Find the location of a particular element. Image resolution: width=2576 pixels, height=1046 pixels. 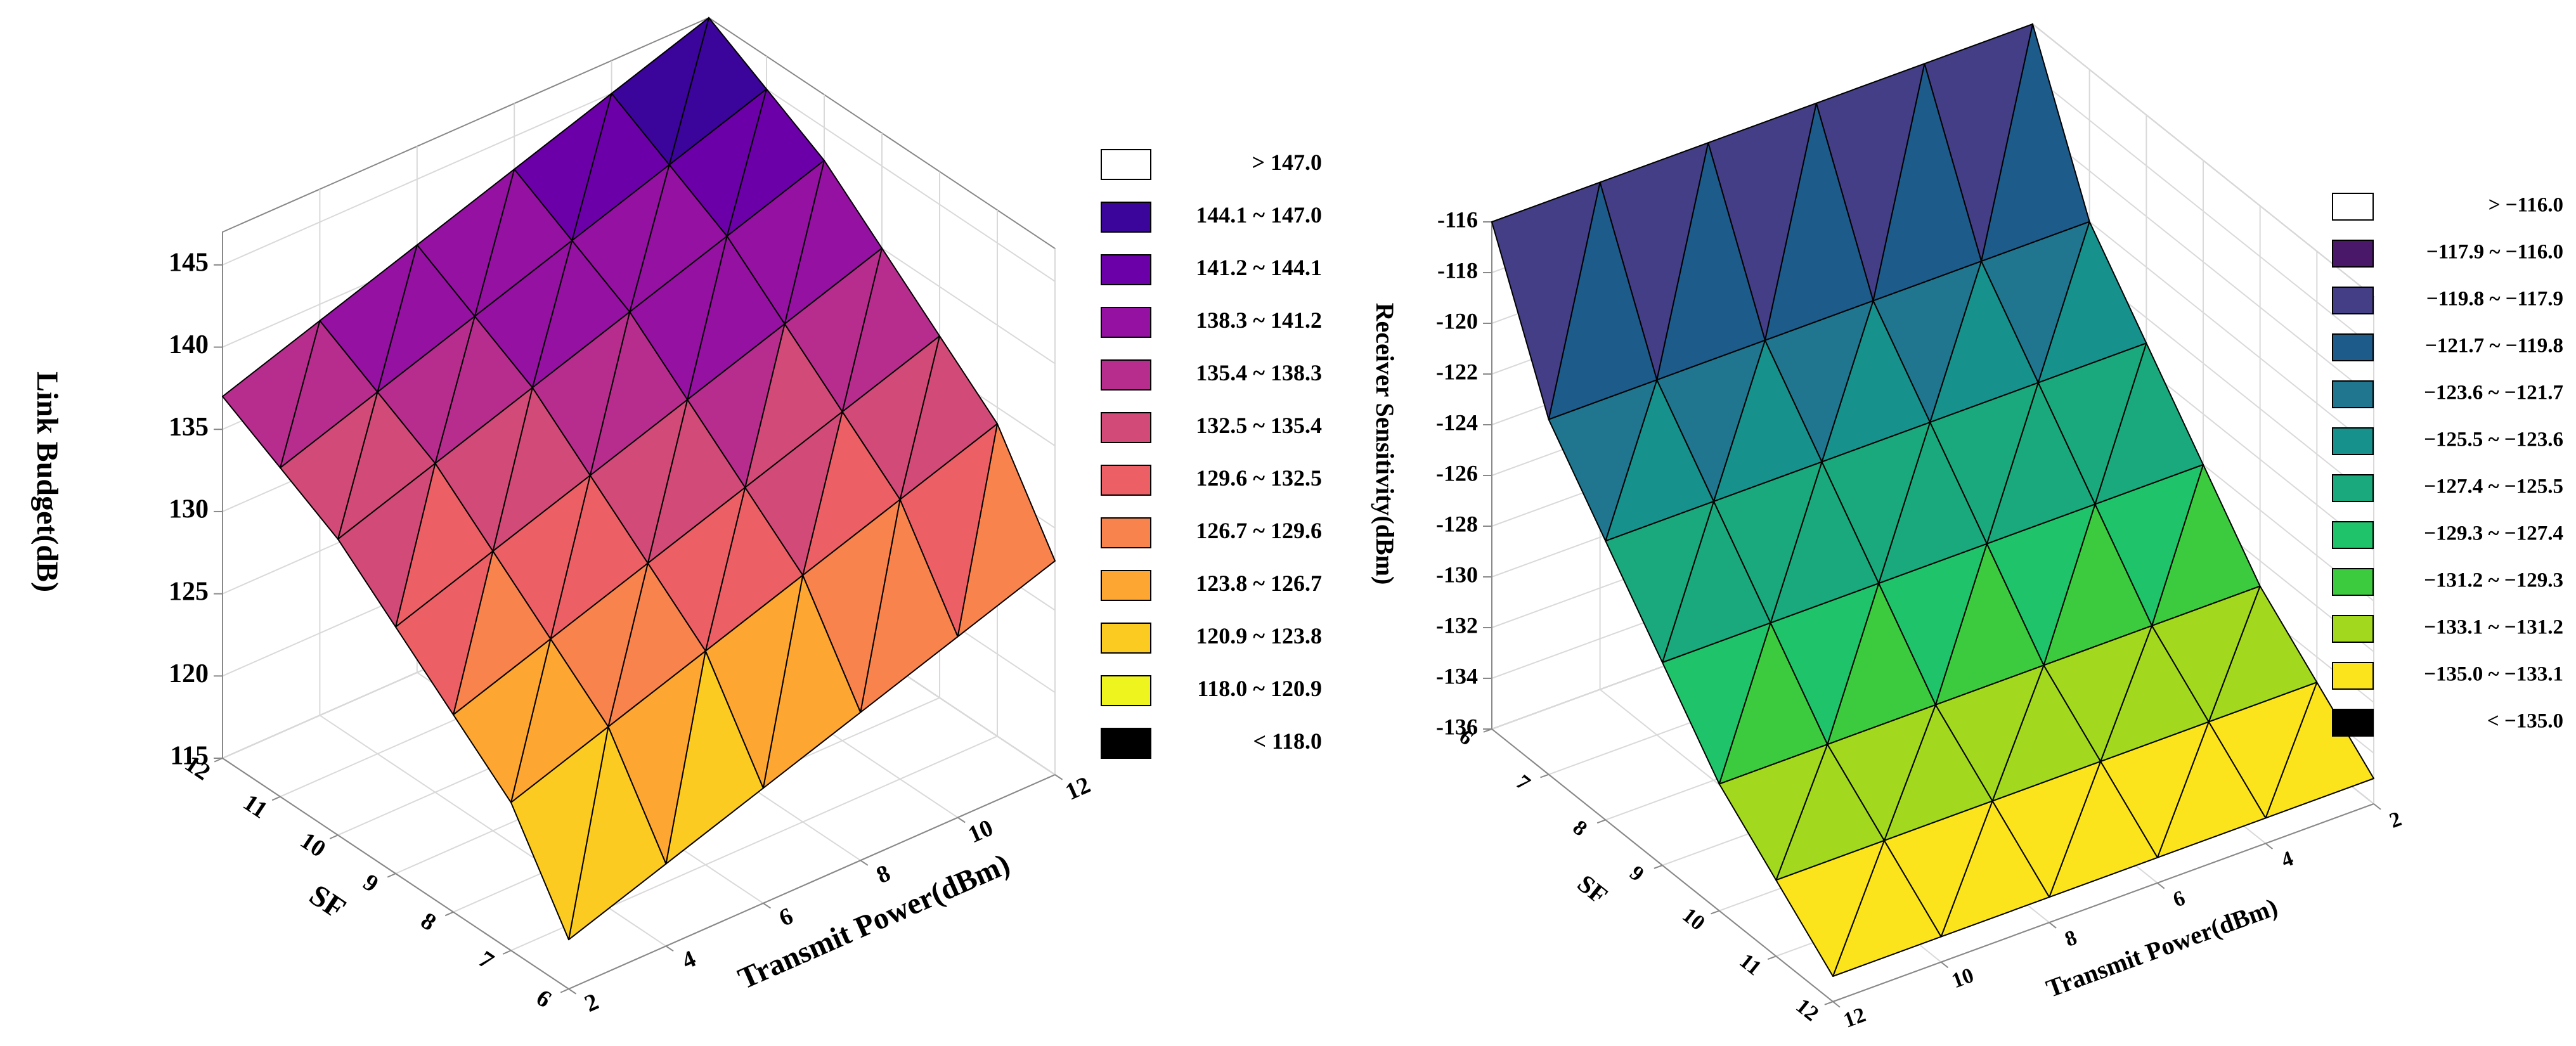

legend-label: −133.1 ~ −131.2 is located at coordinates (2493, 627).